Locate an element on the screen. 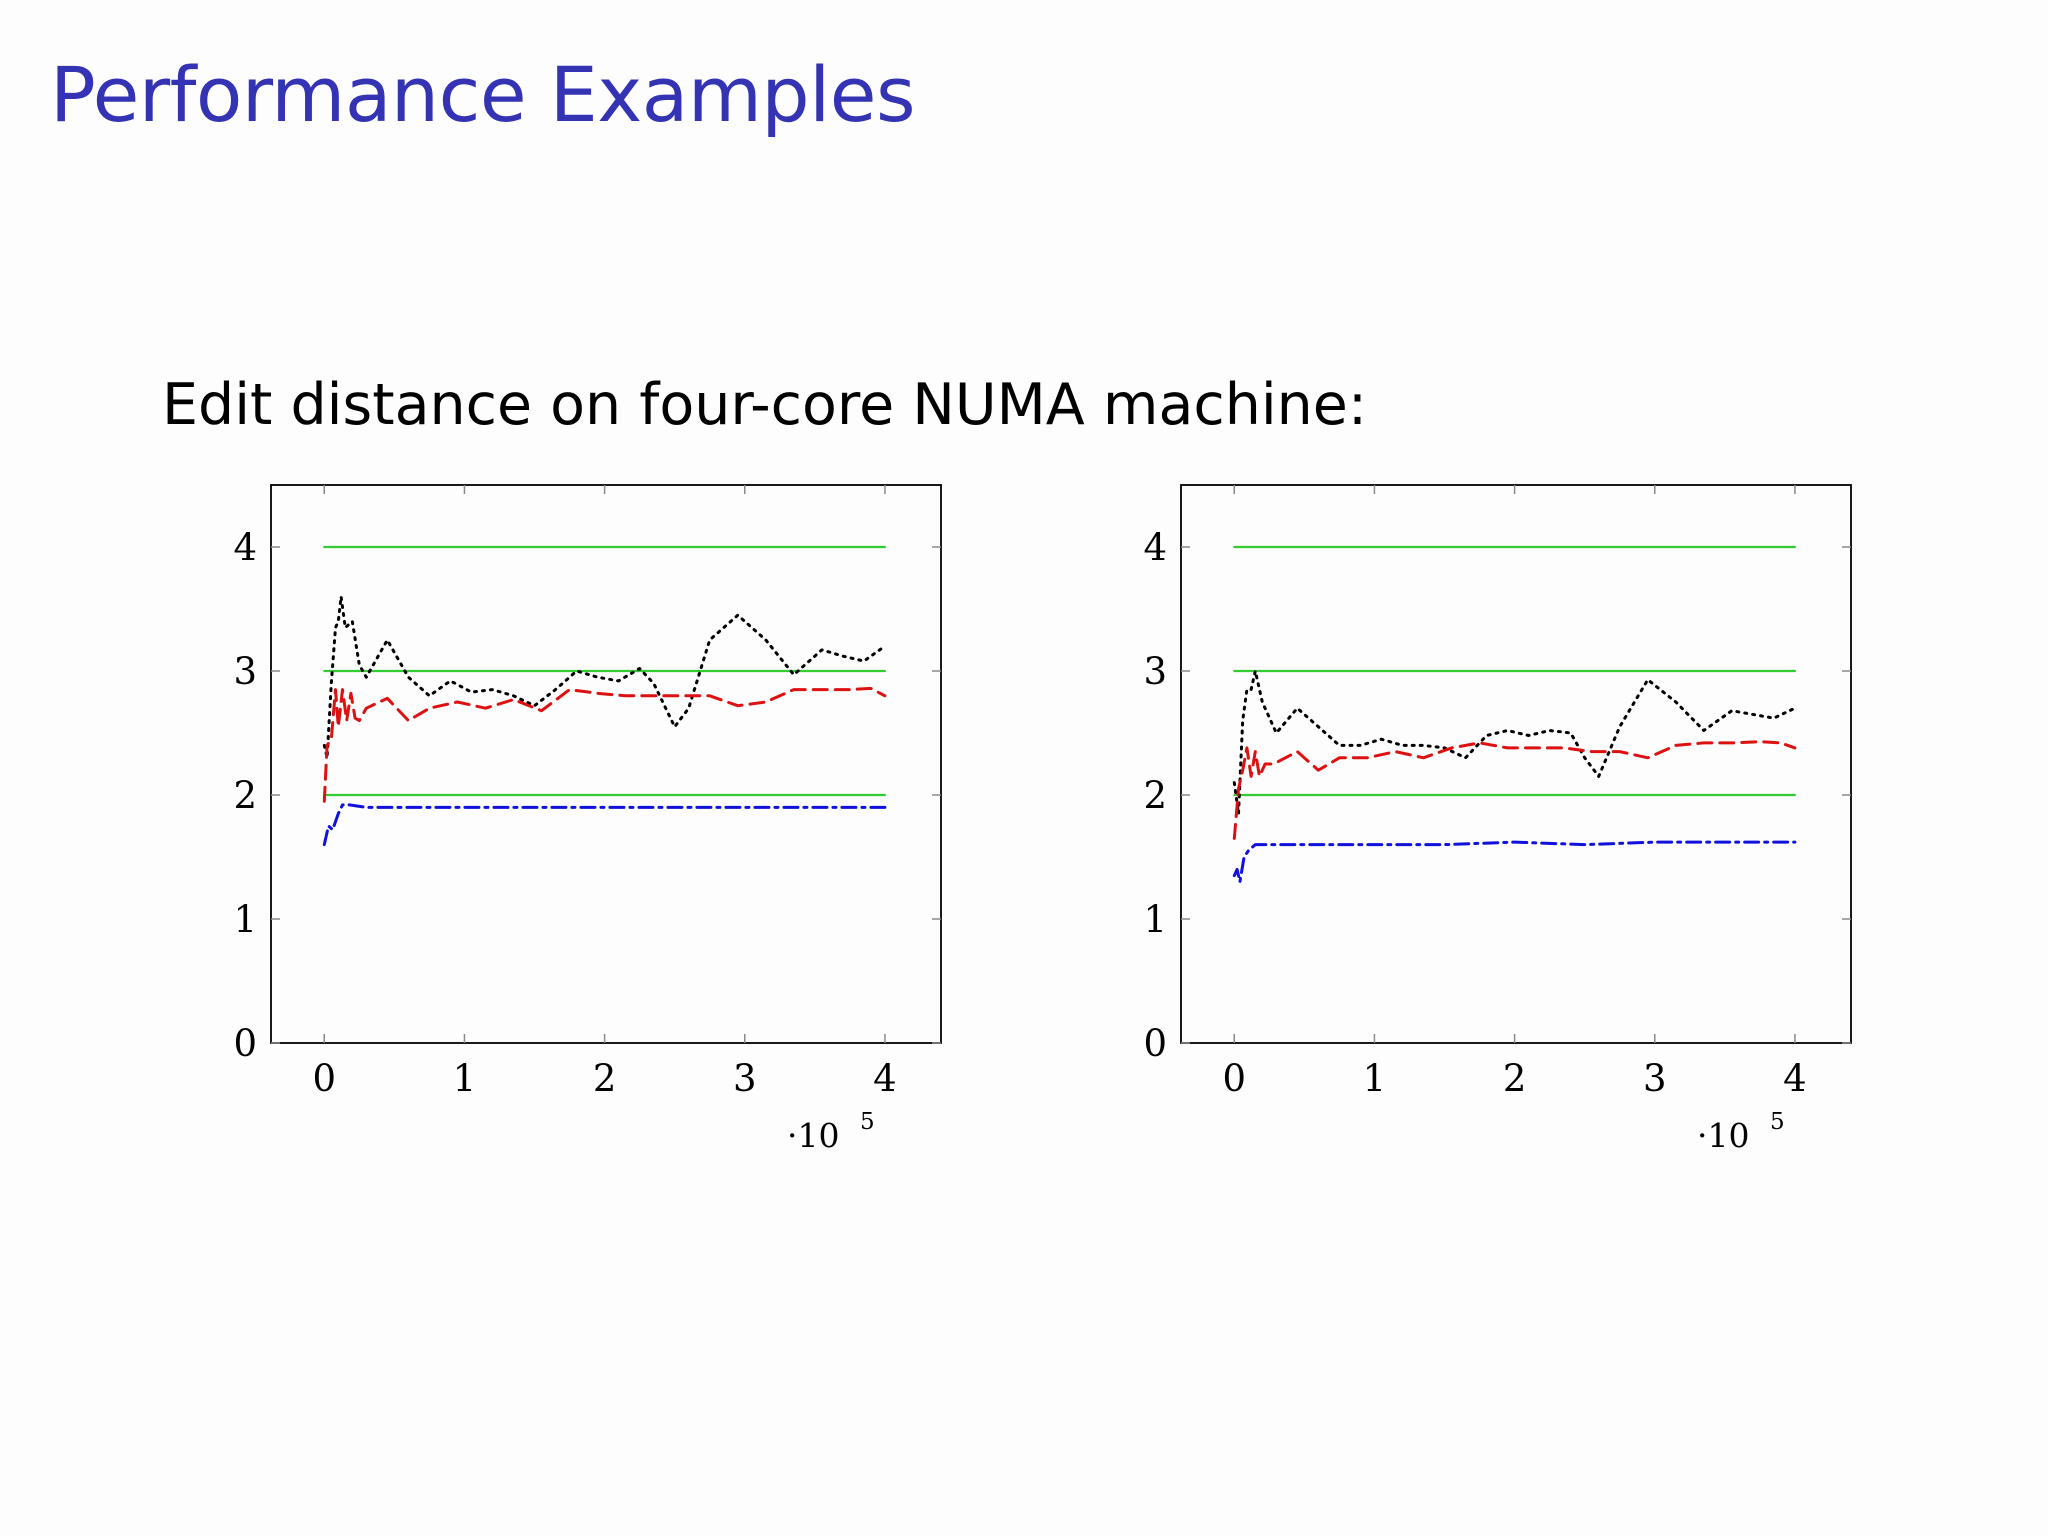  slide-subtitle: Edit distance on four-core NUMA machine: is located at coordinates (765, 405).